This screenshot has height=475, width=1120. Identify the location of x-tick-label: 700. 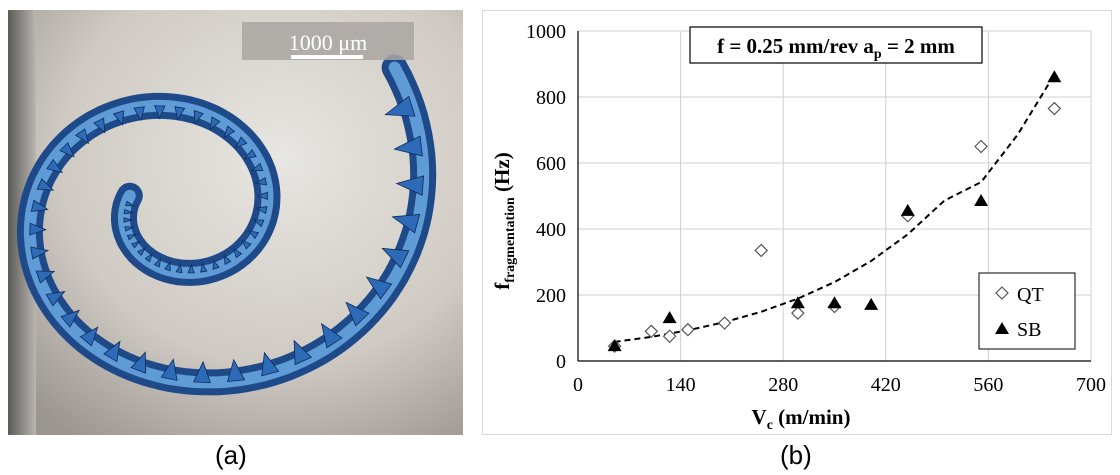
(1091, 385).